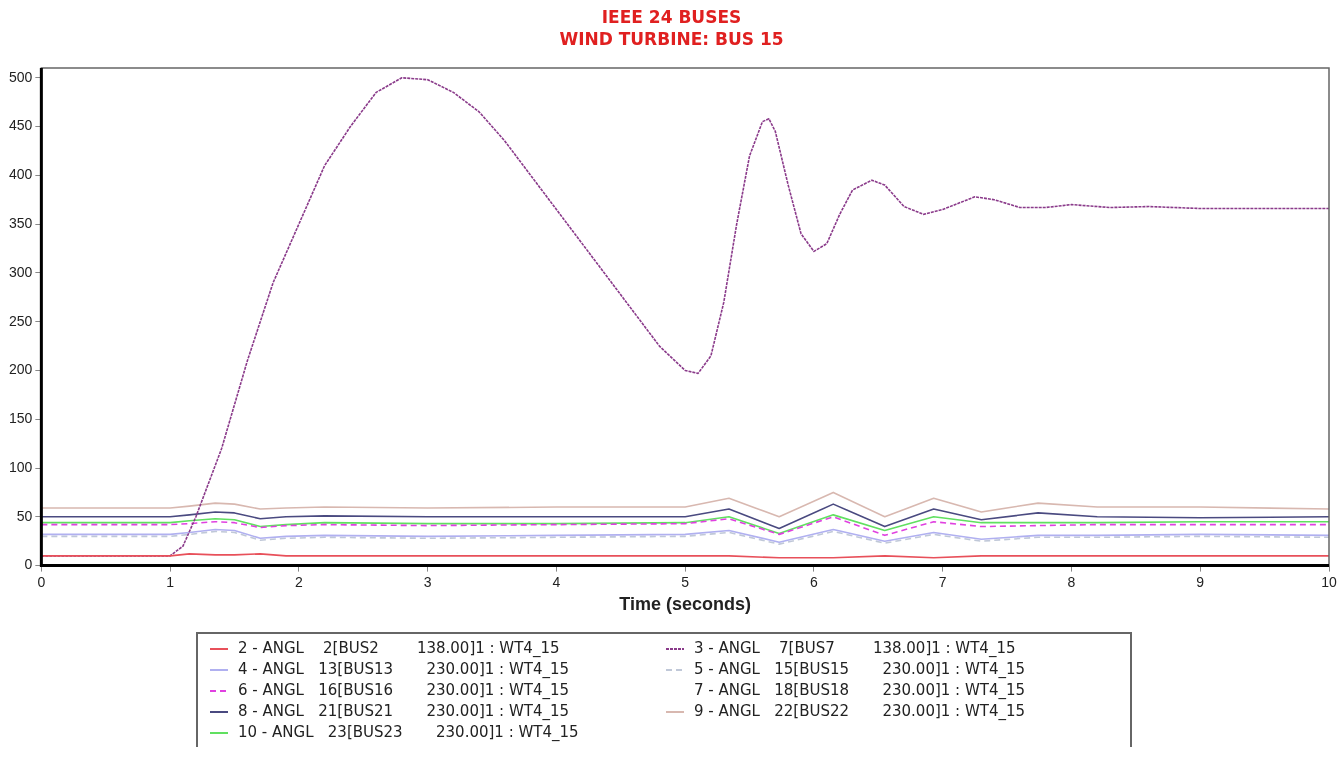  Describe the element at coordinates (399, 648) in the screenshot. I see `legend-label: 2 - ANGL 2[BUS2 138.00]1 : WT4_15` at that location.